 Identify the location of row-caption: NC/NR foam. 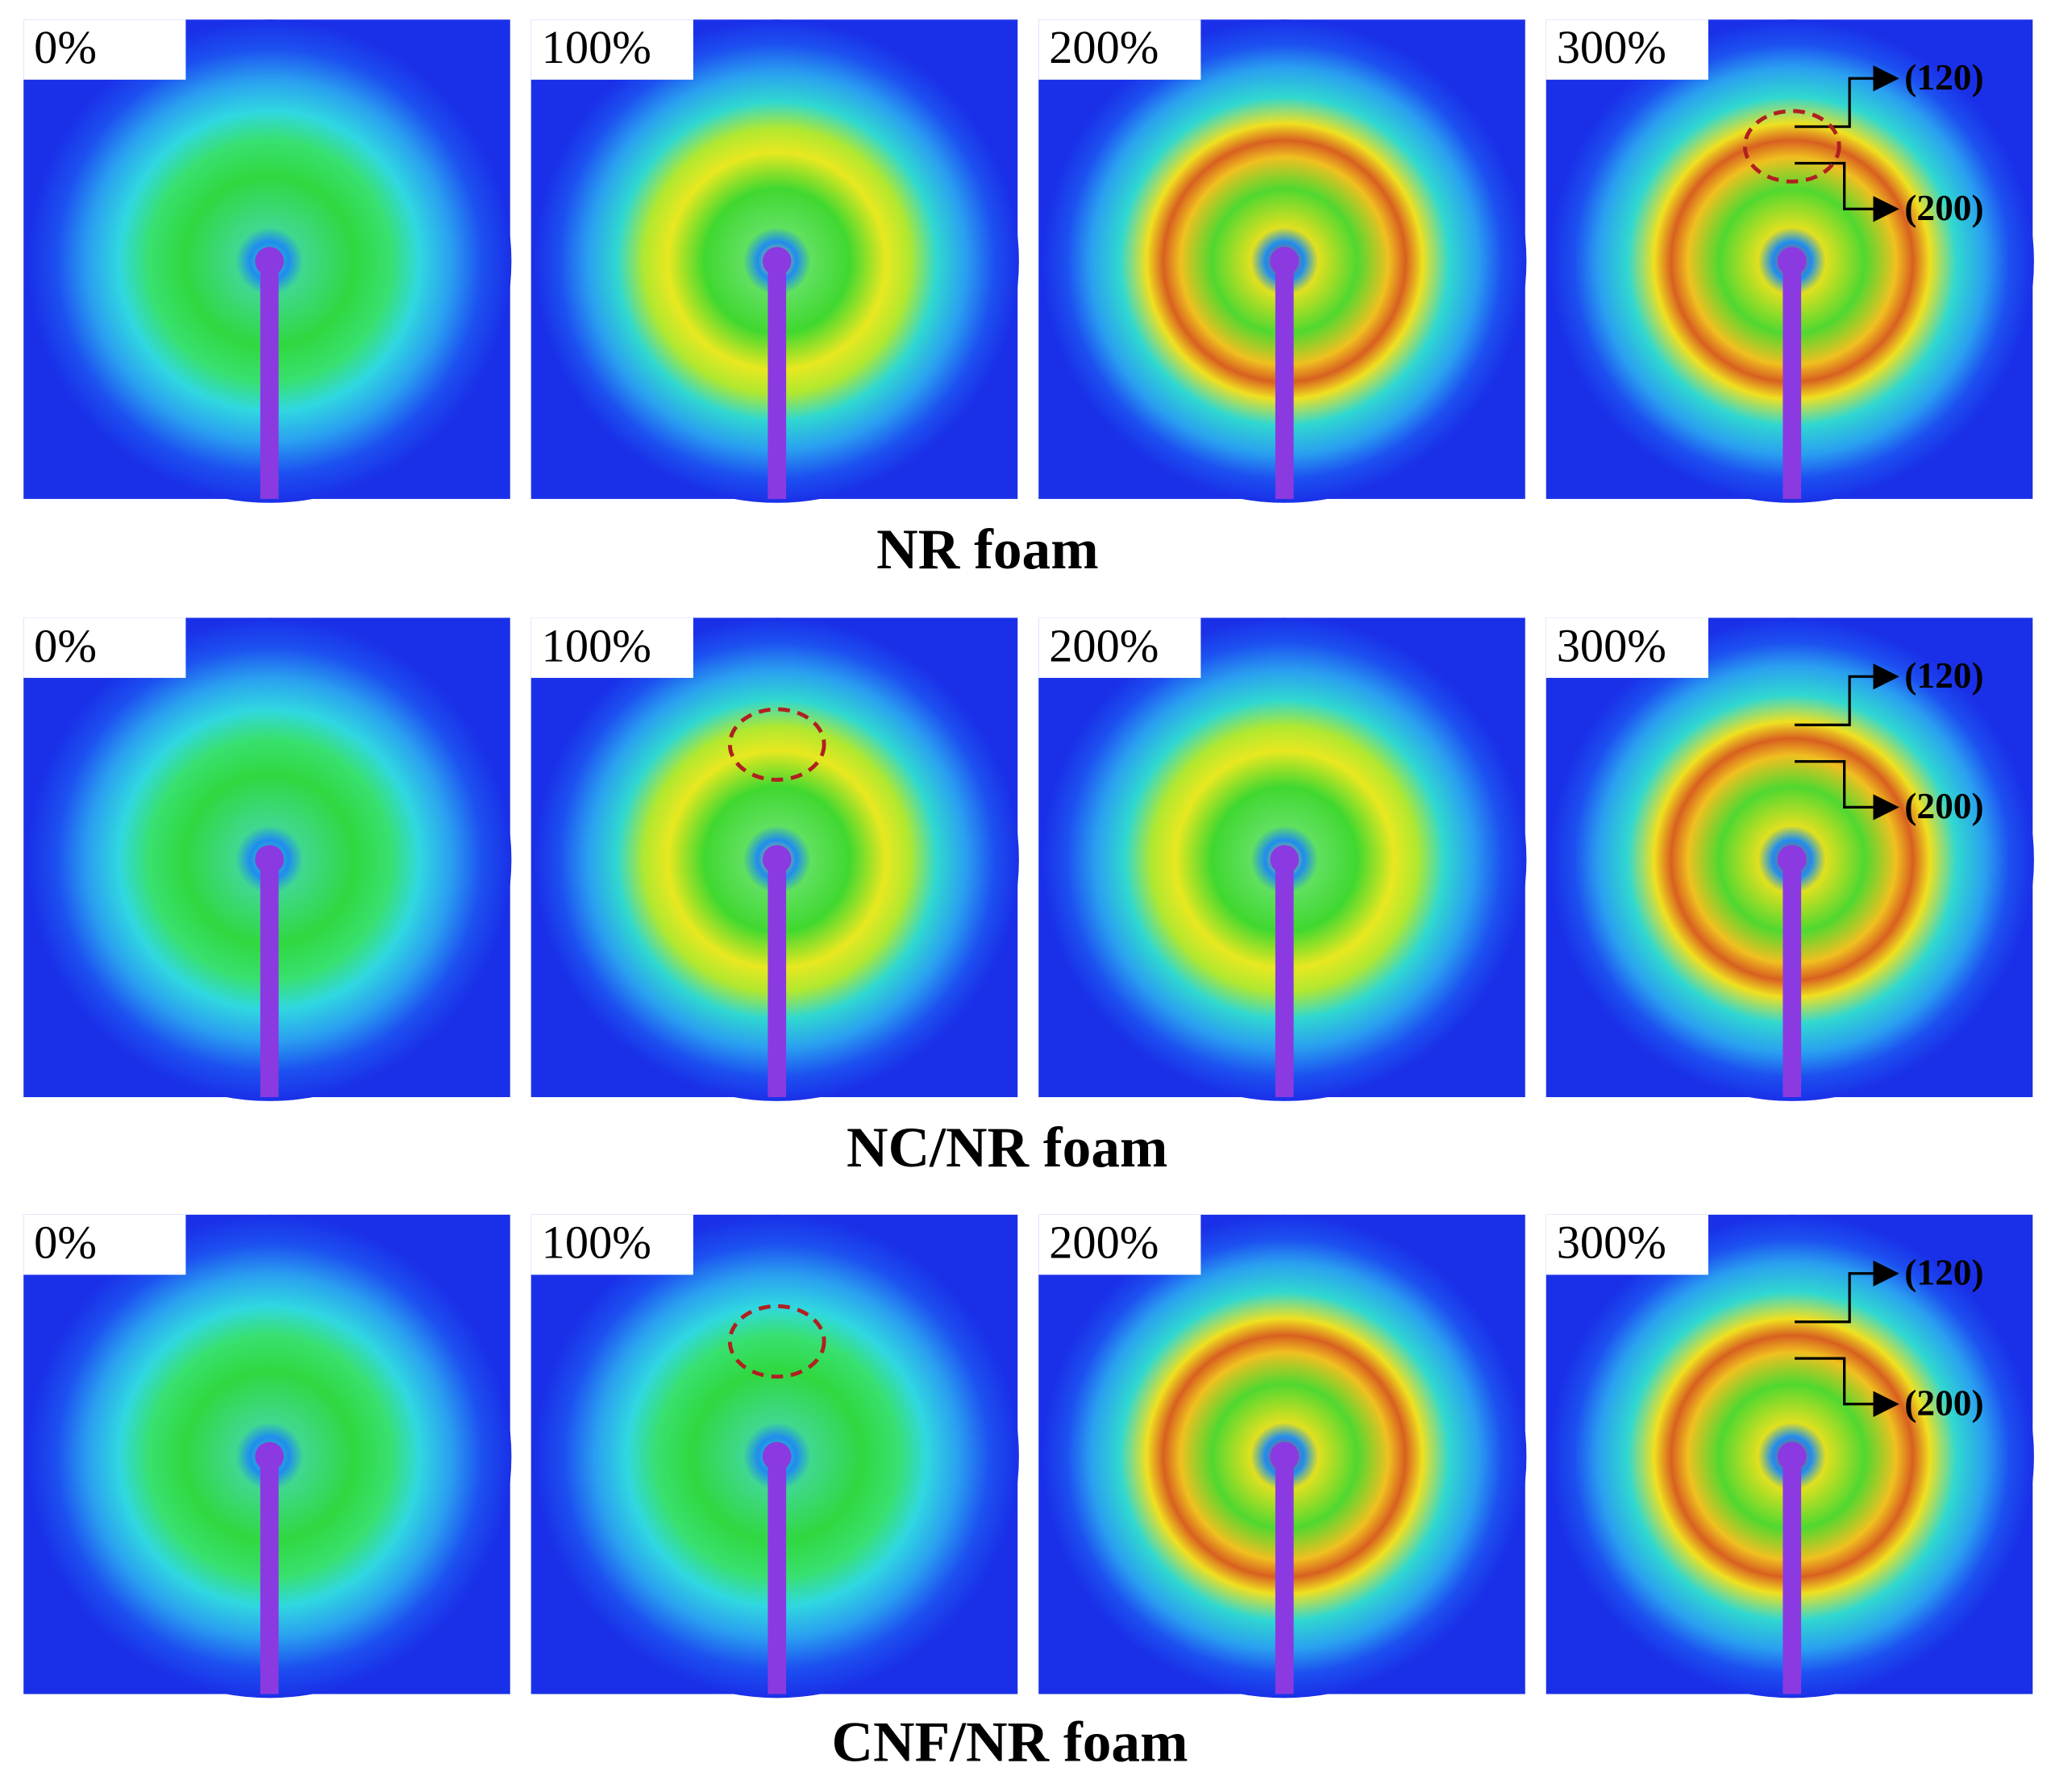
(1007, 1147).